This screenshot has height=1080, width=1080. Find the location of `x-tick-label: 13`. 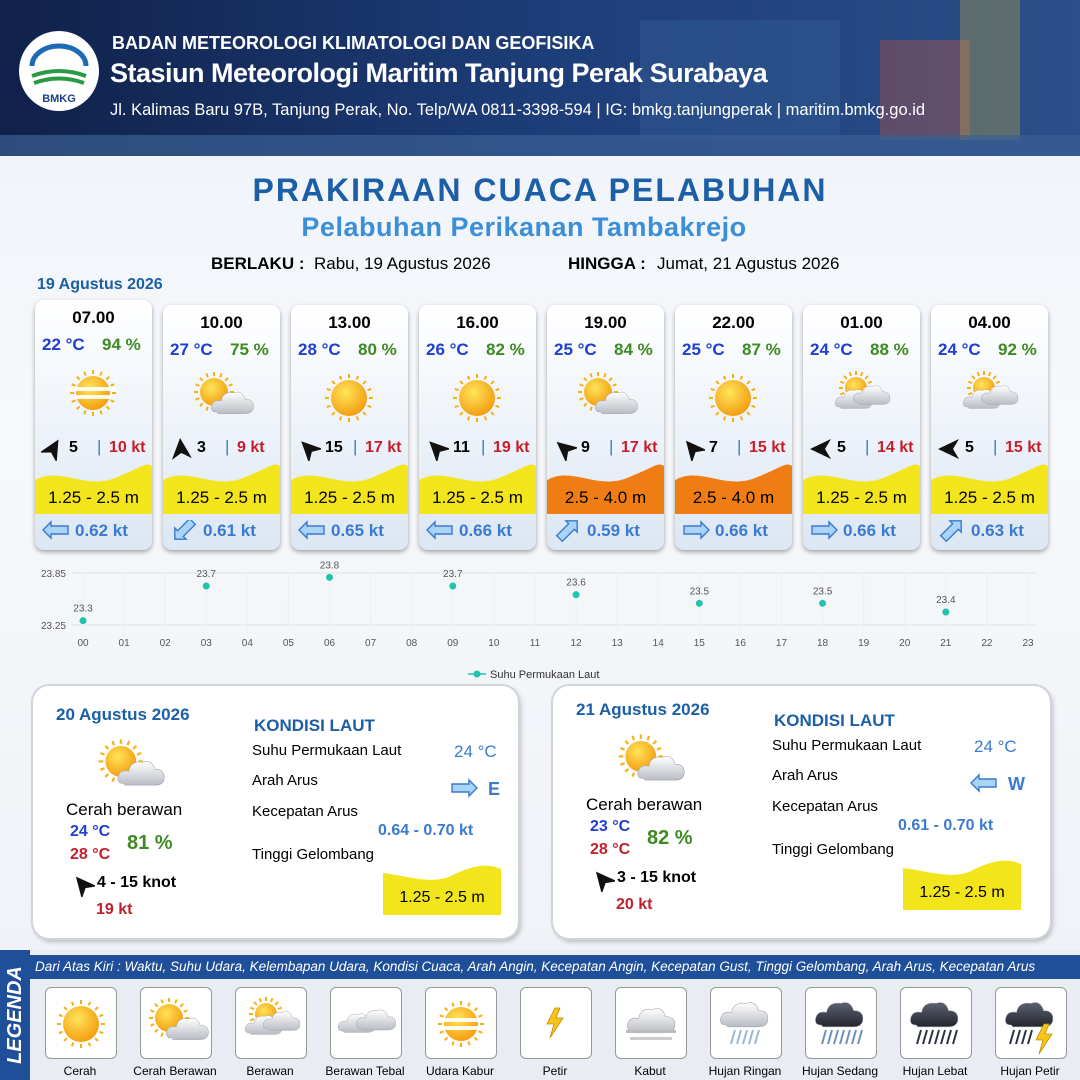

x-tick-label: 13 is located at coordinates (618, 643).